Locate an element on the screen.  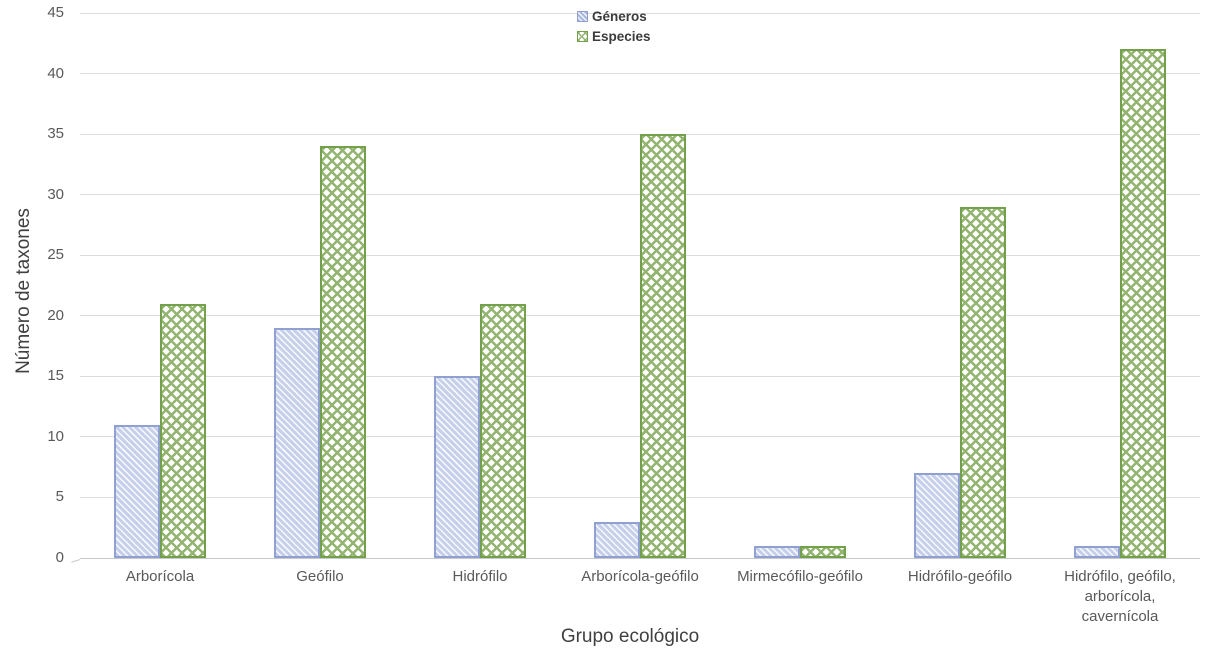
y-axis-title: Número de taxones is located at coordinates (23, 291).